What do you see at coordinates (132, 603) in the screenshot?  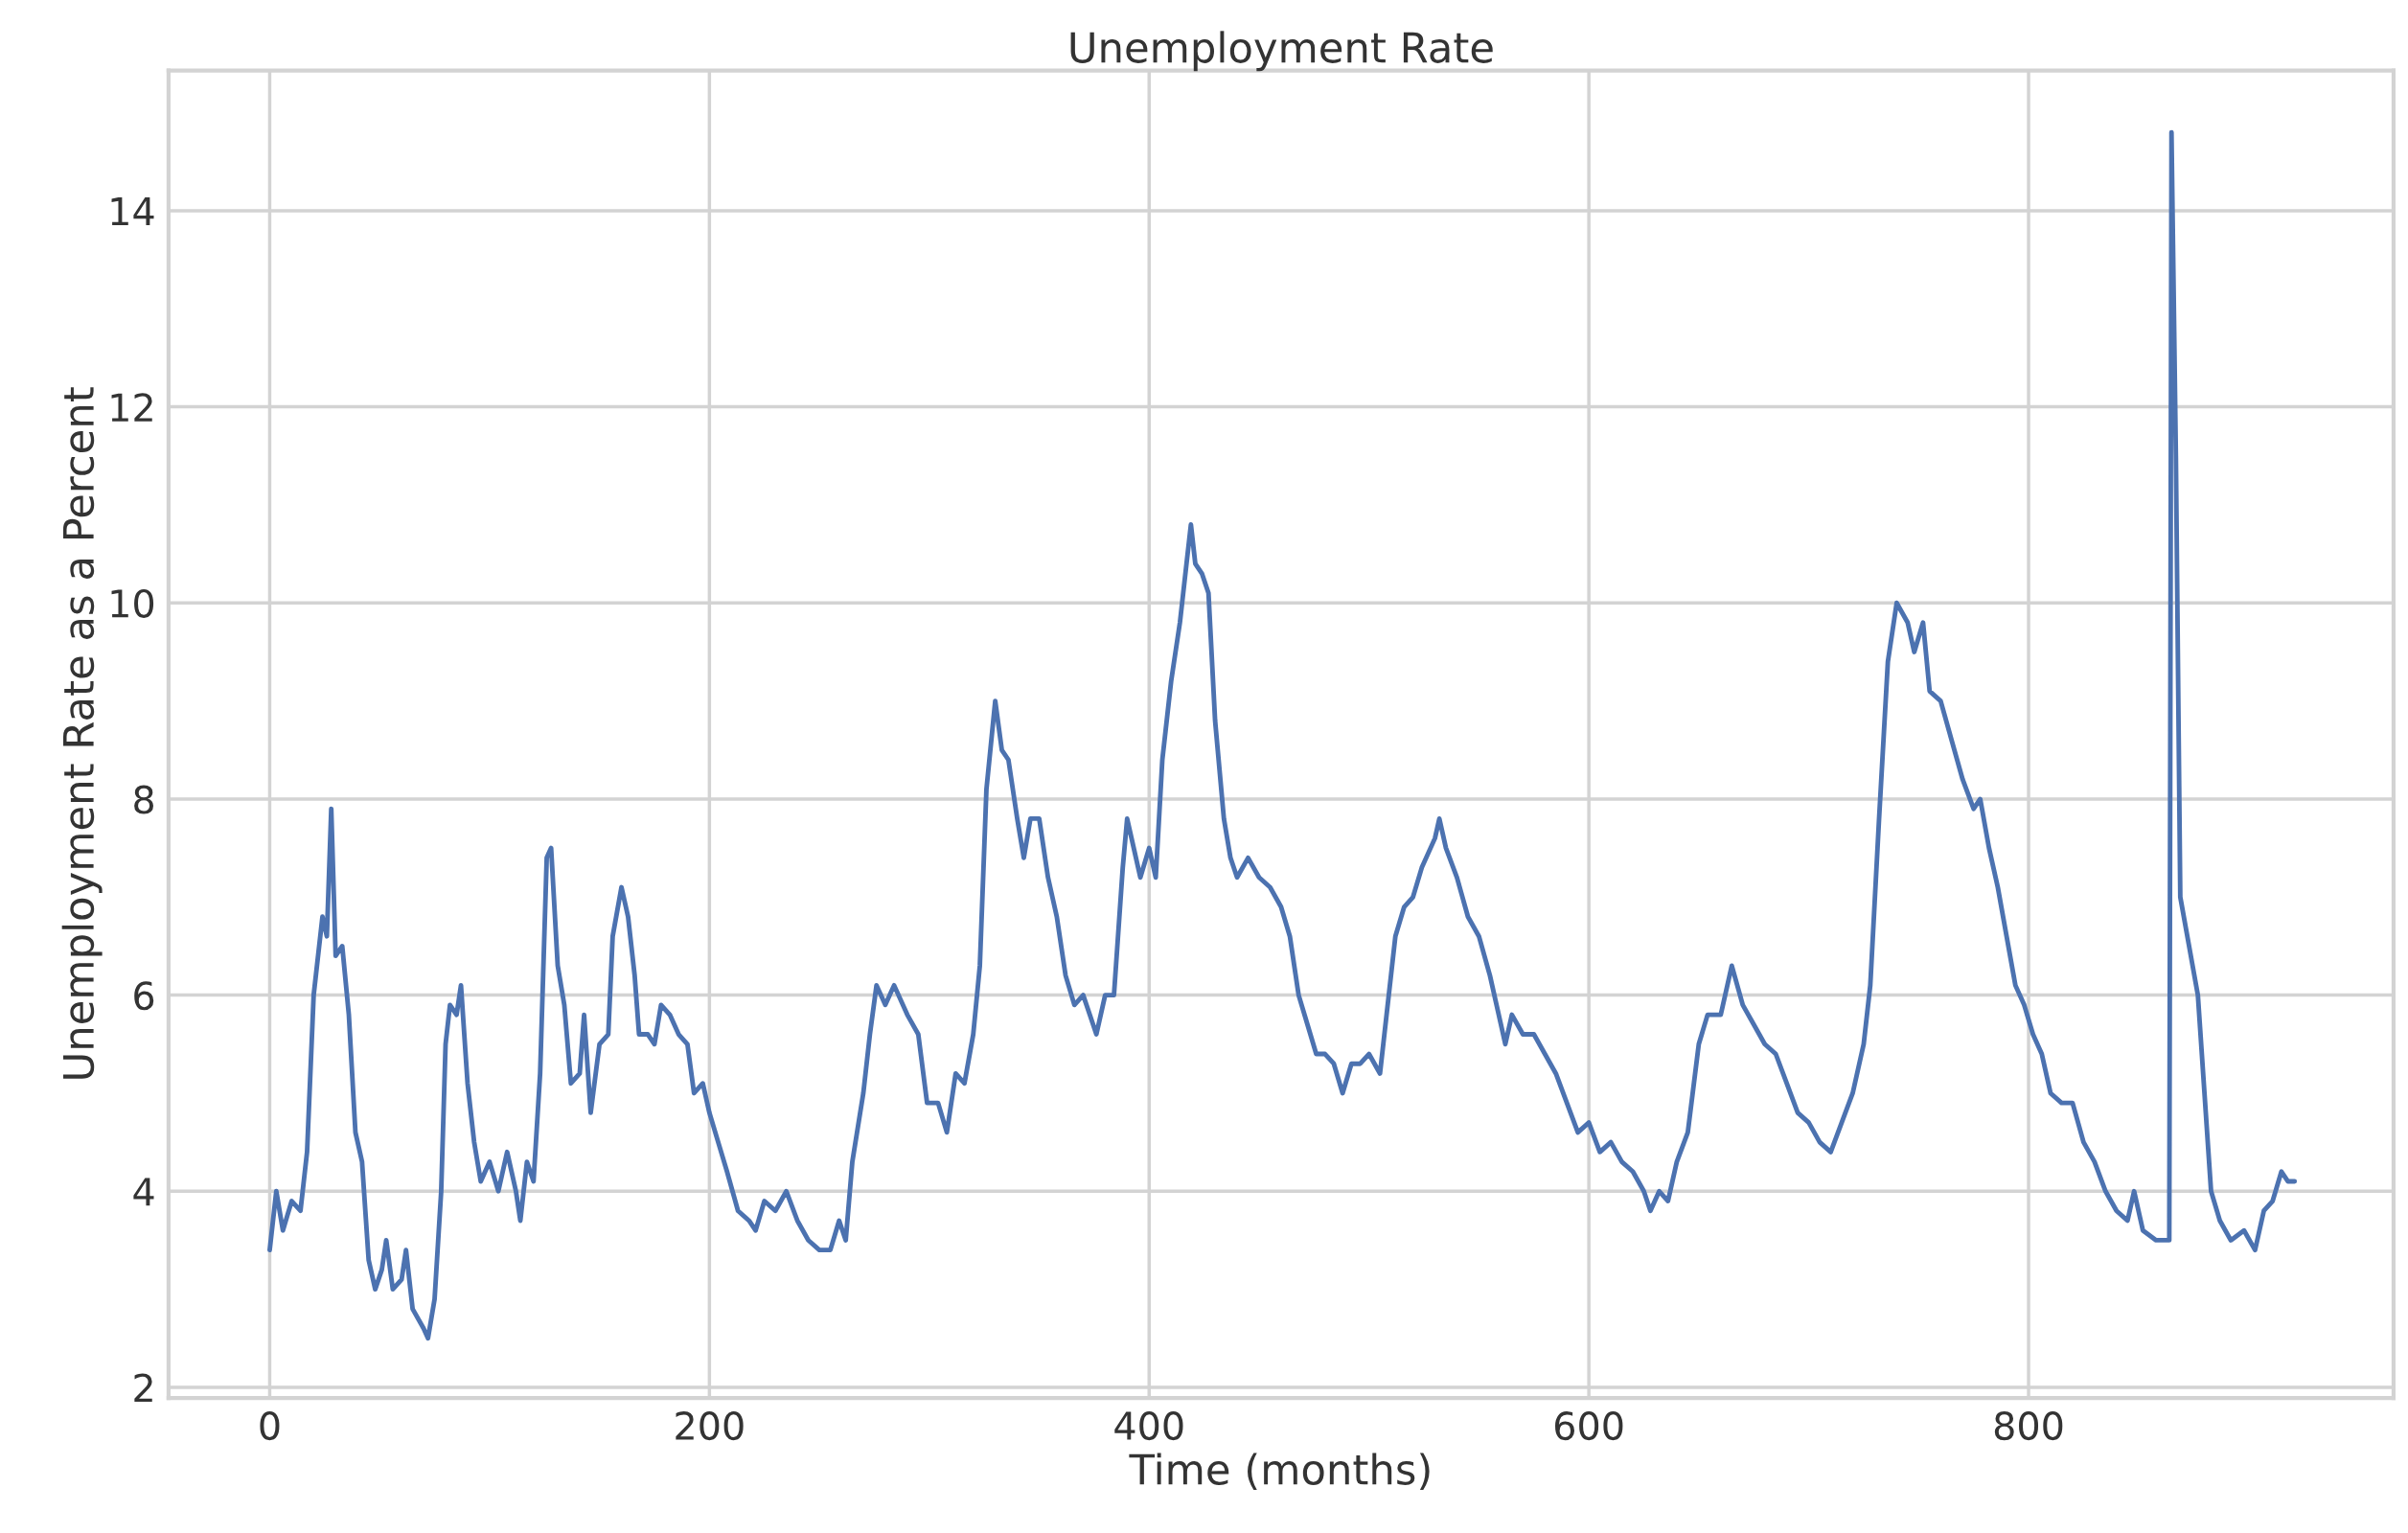 I see `y-tick-label: 10` at bounding box center [132, 603].